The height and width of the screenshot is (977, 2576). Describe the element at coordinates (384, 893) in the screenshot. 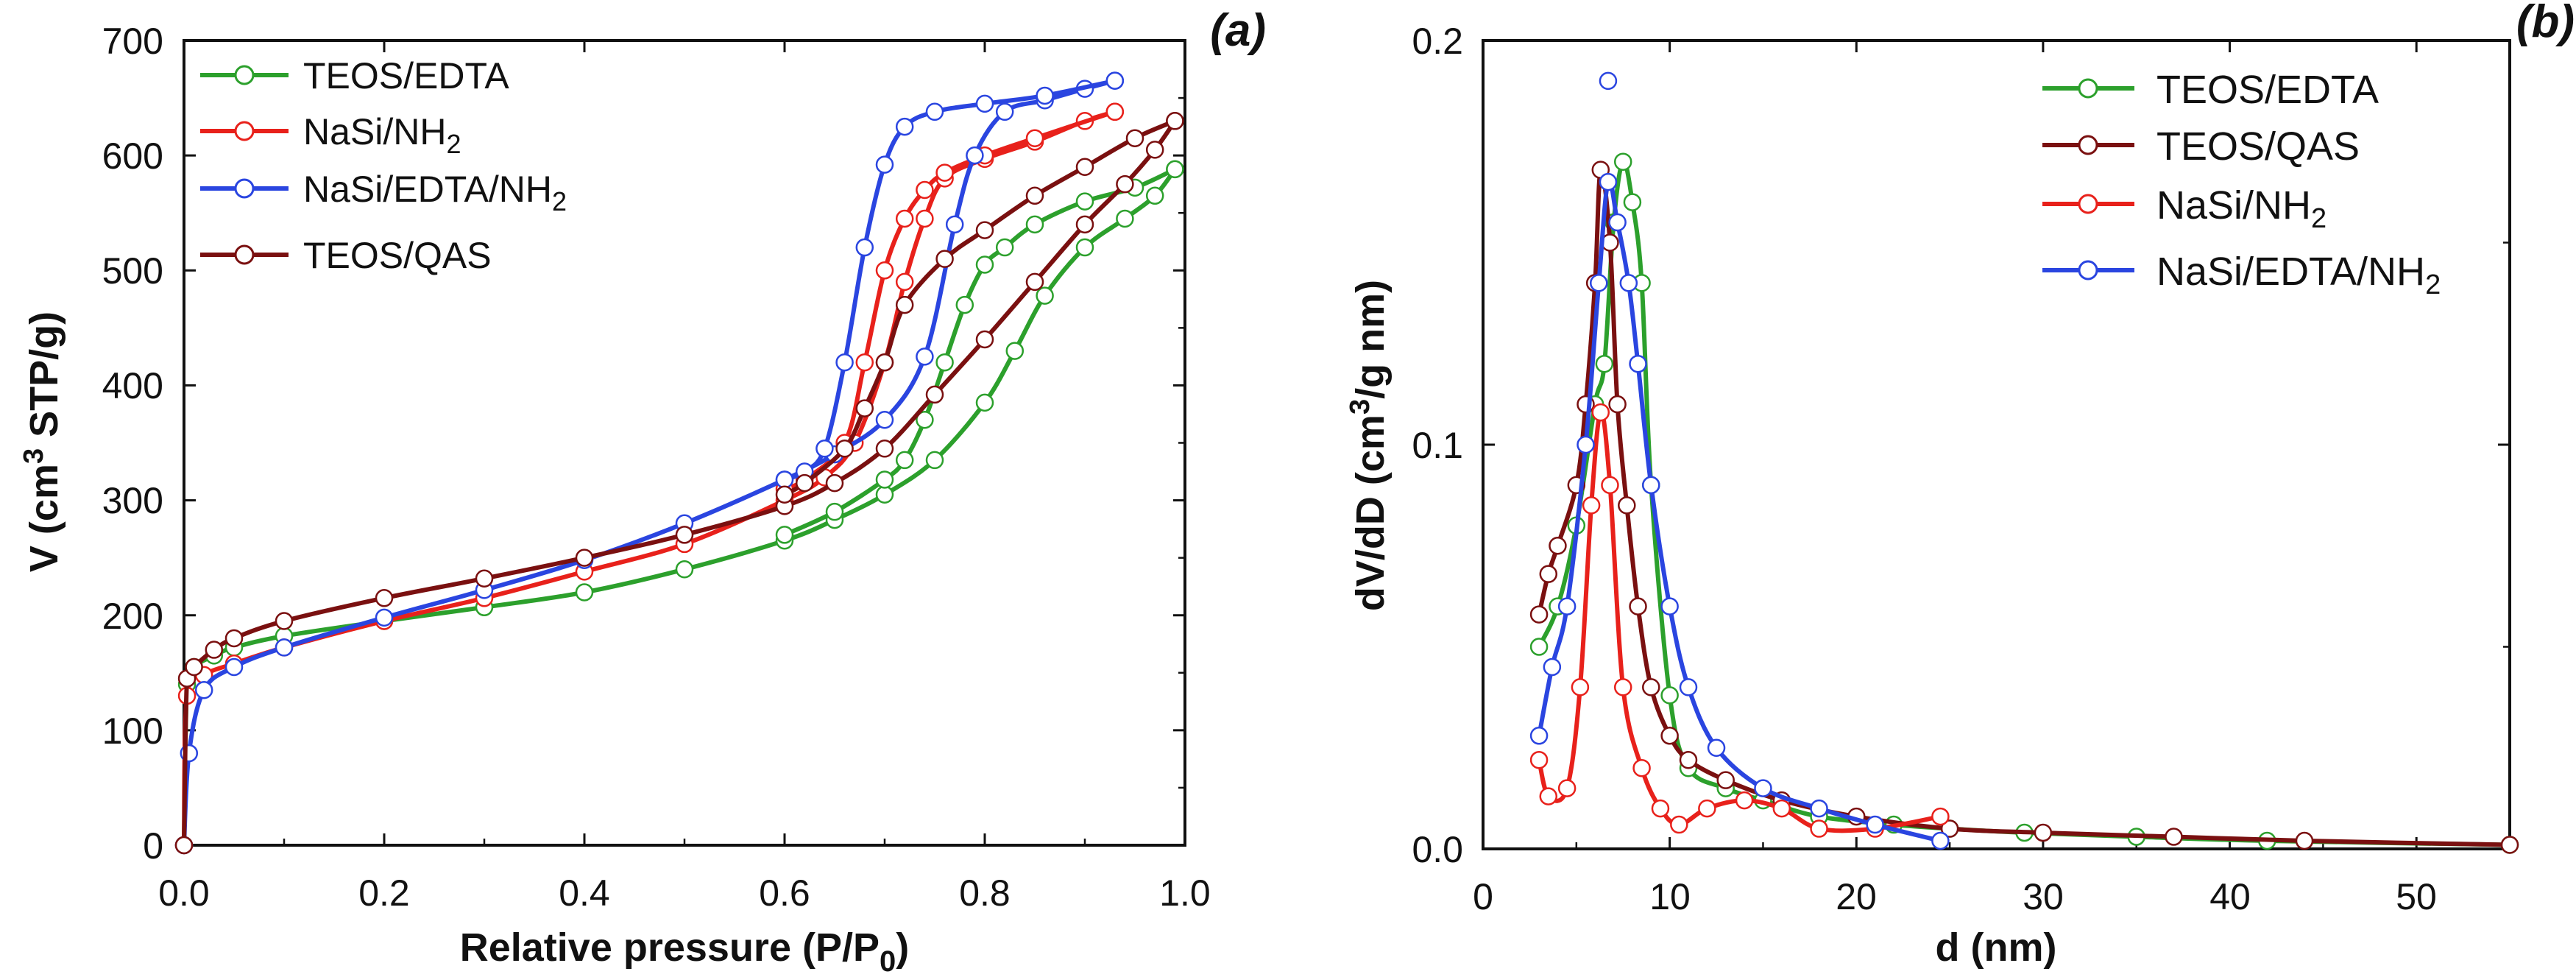

I see `x-tick-label: 0.2` at that location.